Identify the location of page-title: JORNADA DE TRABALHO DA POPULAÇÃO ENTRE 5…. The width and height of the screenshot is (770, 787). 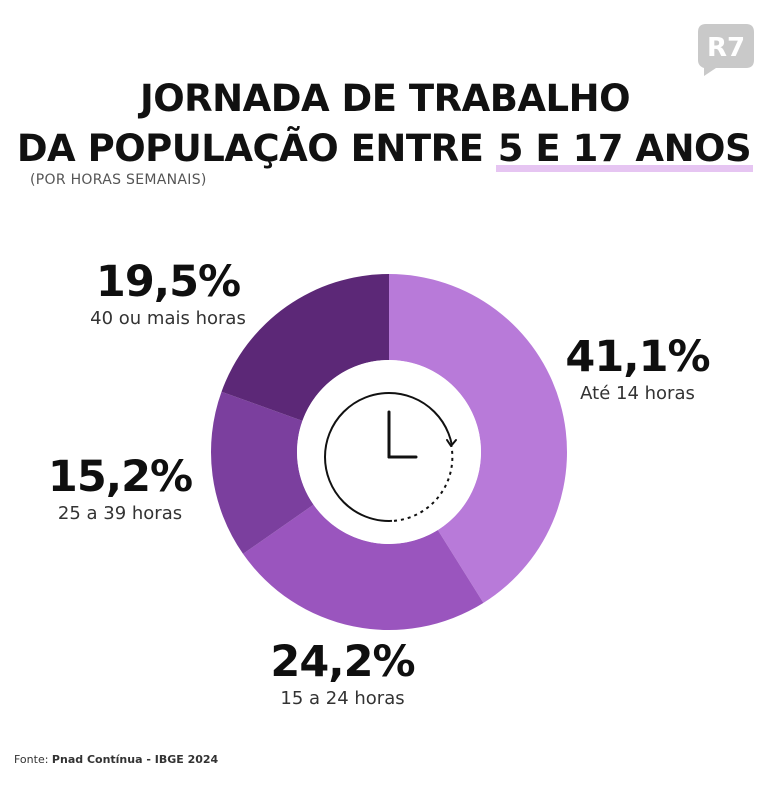
(385, 124).